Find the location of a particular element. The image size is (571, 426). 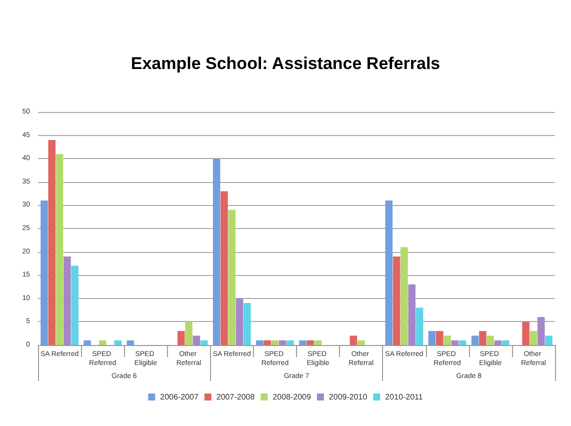

chart-title: Example School: Assistance Referrals is located at coordinates (285, 63).